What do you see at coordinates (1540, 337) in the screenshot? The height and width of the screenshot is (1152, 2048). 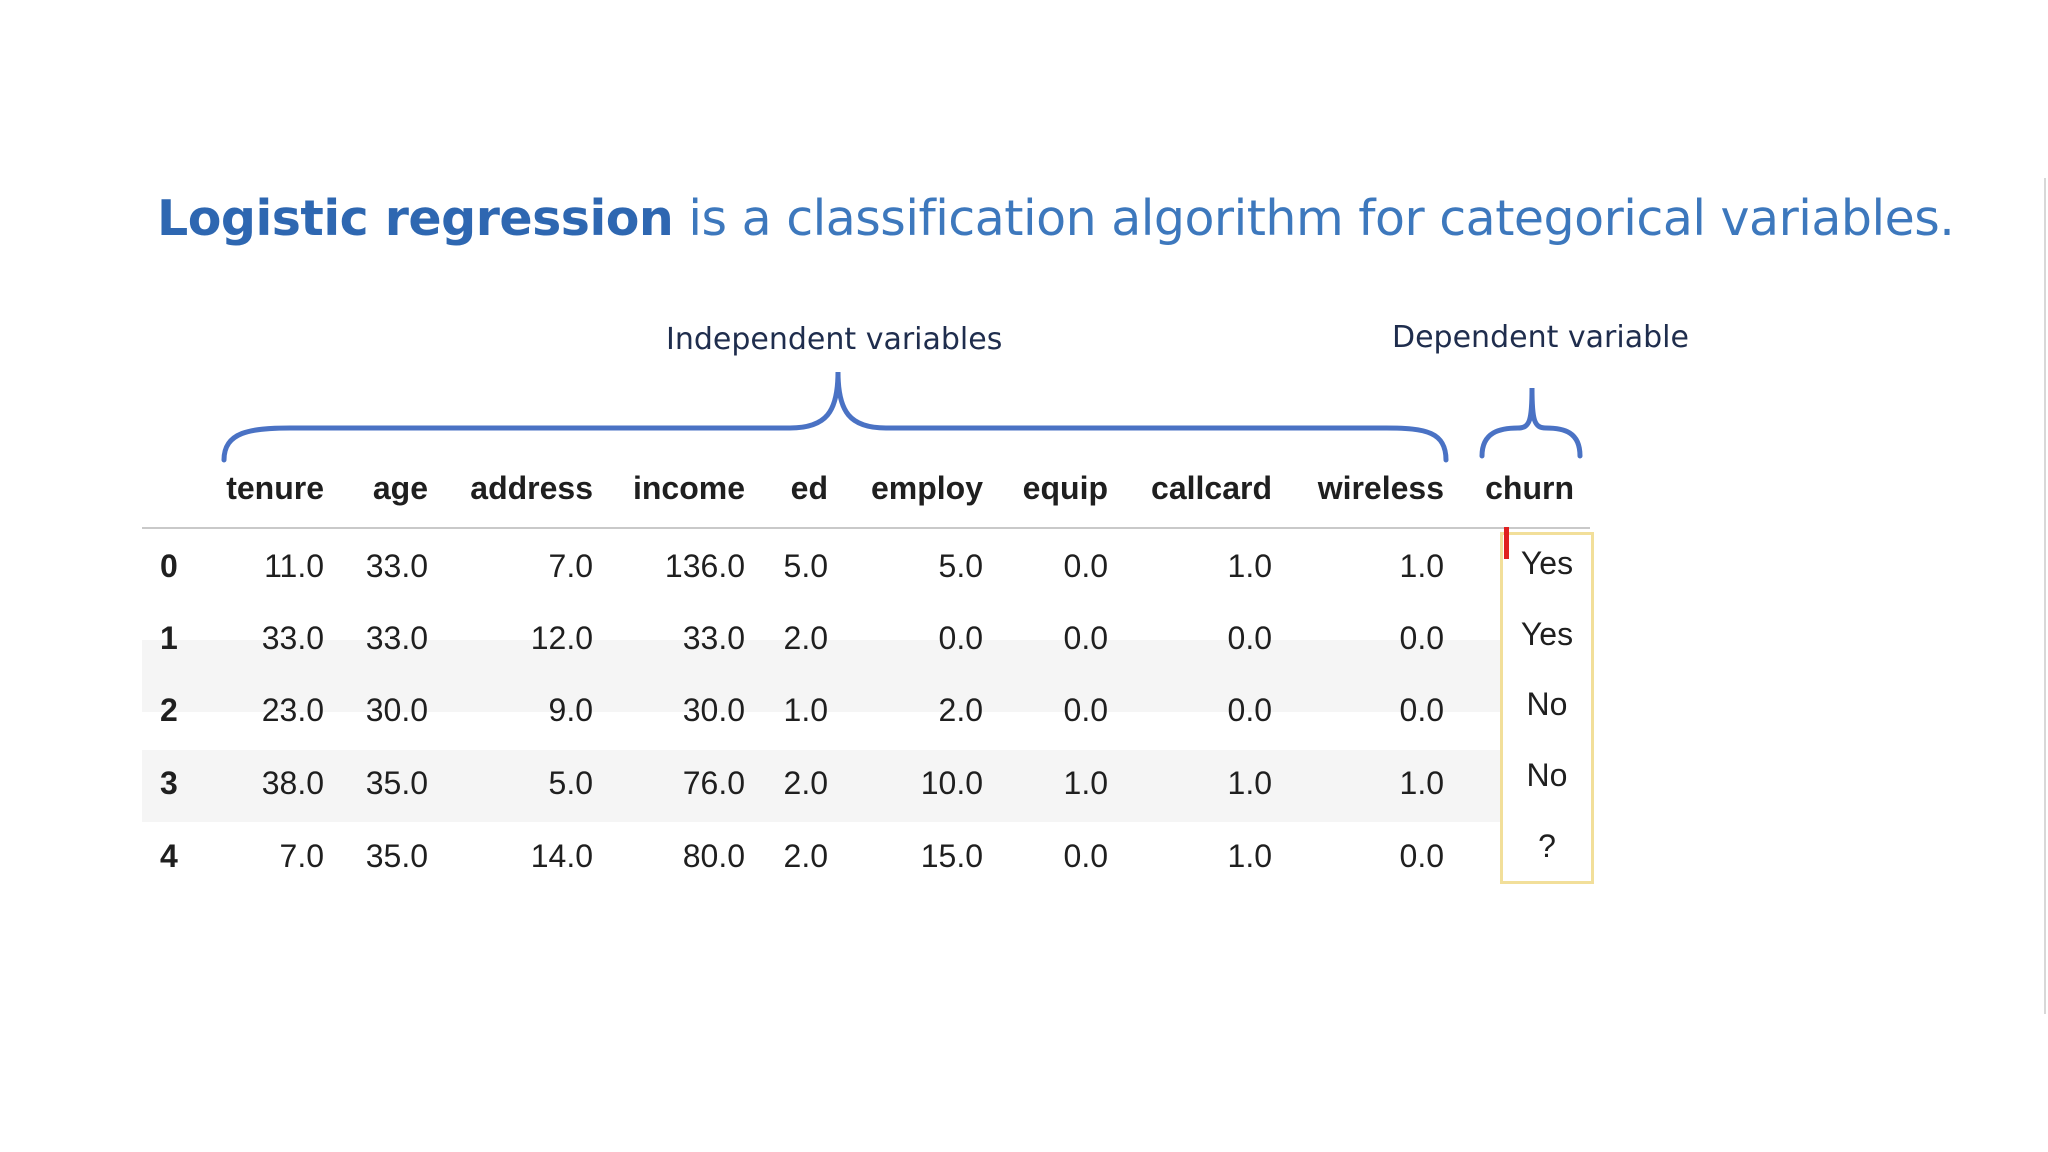 I see `dependent-variable-label: Dependent variable` at bounding box center [1540, 337].